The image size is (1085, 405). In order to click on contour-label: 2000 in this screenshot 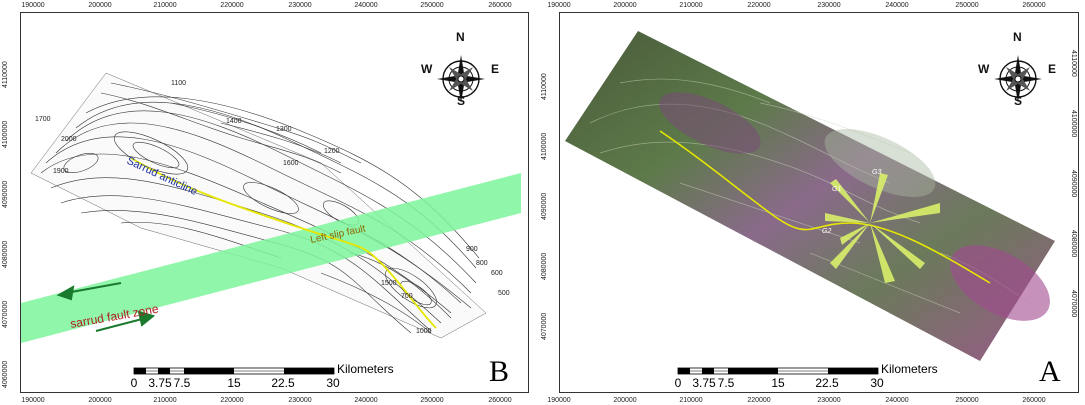, I will do `click(69, 139)`.